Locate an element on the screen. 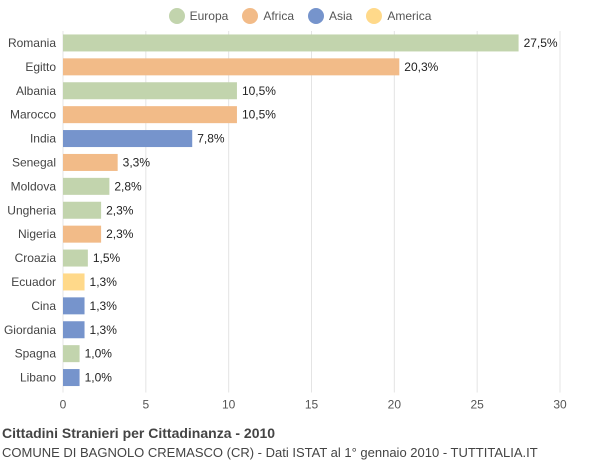 This screenshot has width=600, height=460. category-label: Spagna is located at coordinates (36, 354).